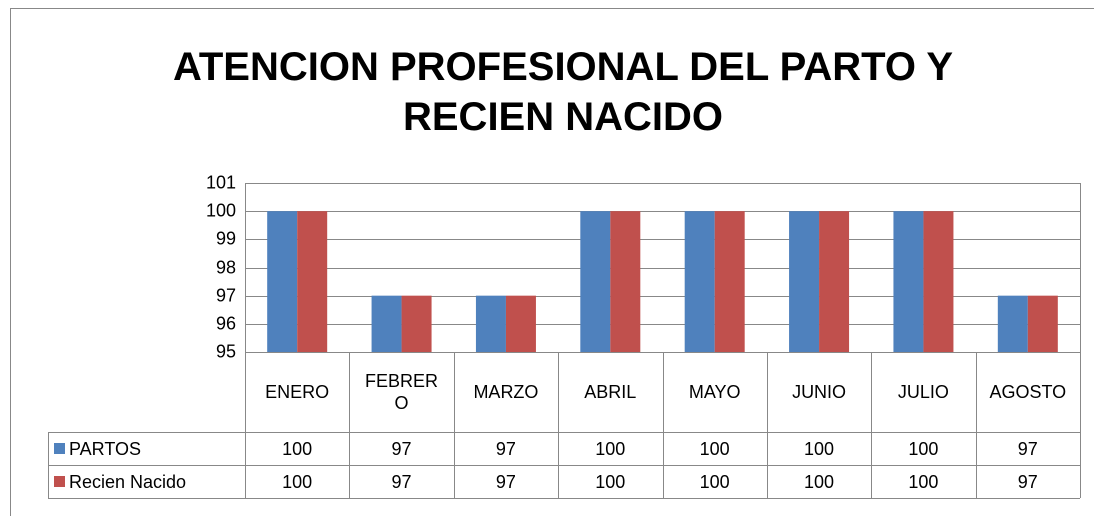 The width and height of the screenshot is (1094, 516). What do you see at coordinates (146, 448) in the screenshot?
I see `legend-entry: PARTOS` at bounding box center [146, 448].